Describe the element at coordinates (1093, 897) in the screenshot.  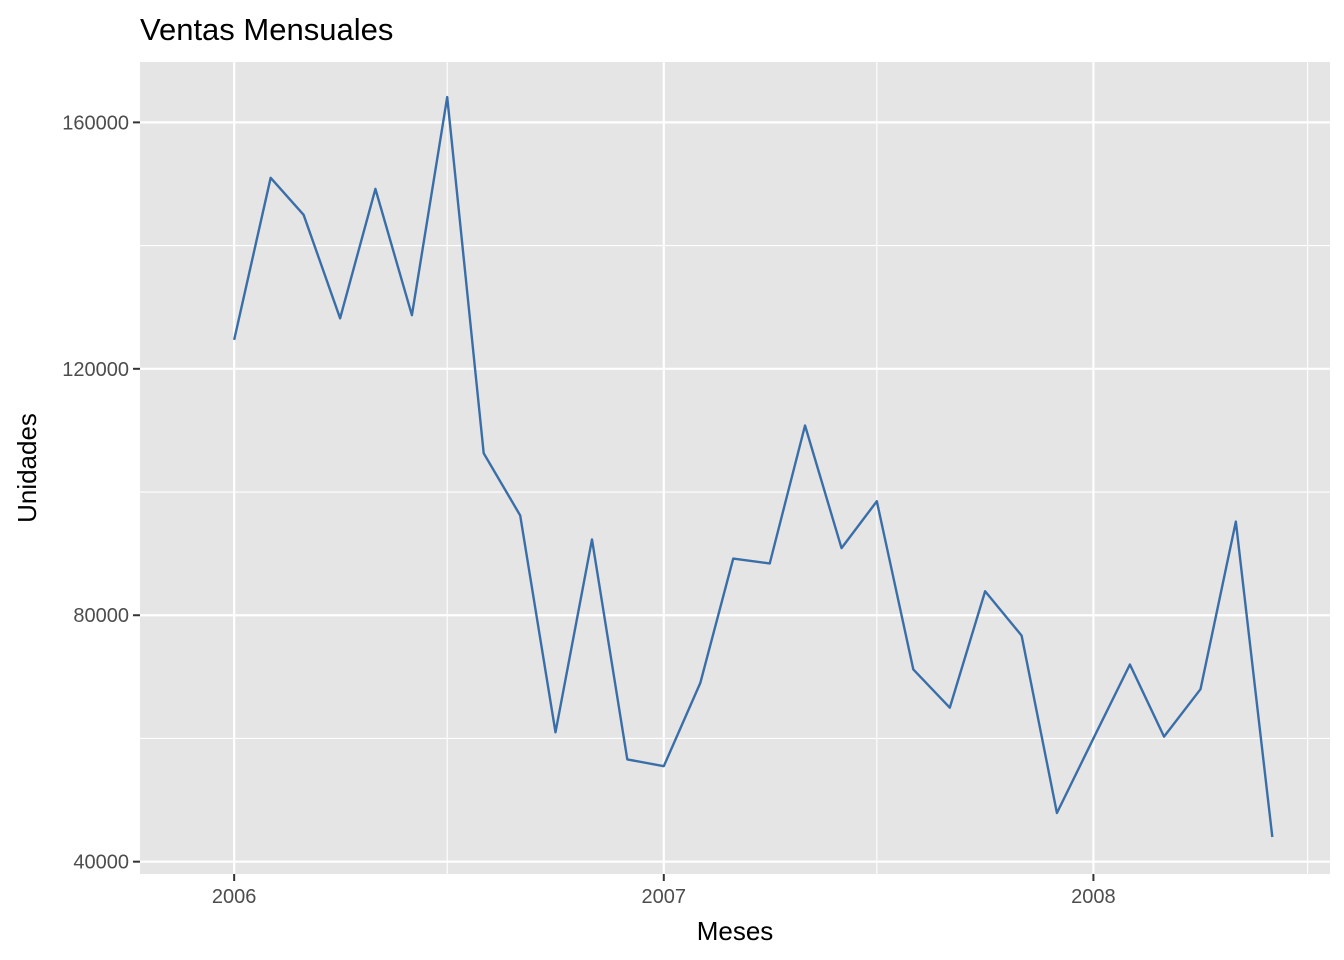
I see `x-tick-label: 2008` at that location.